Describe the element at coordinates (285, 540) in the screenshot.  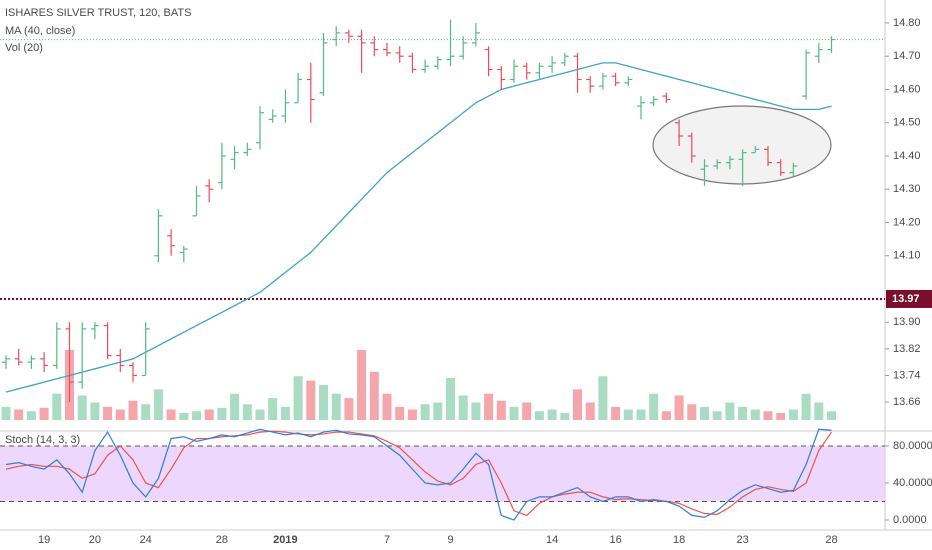
I see `x-tick-label: 2019` at that location.